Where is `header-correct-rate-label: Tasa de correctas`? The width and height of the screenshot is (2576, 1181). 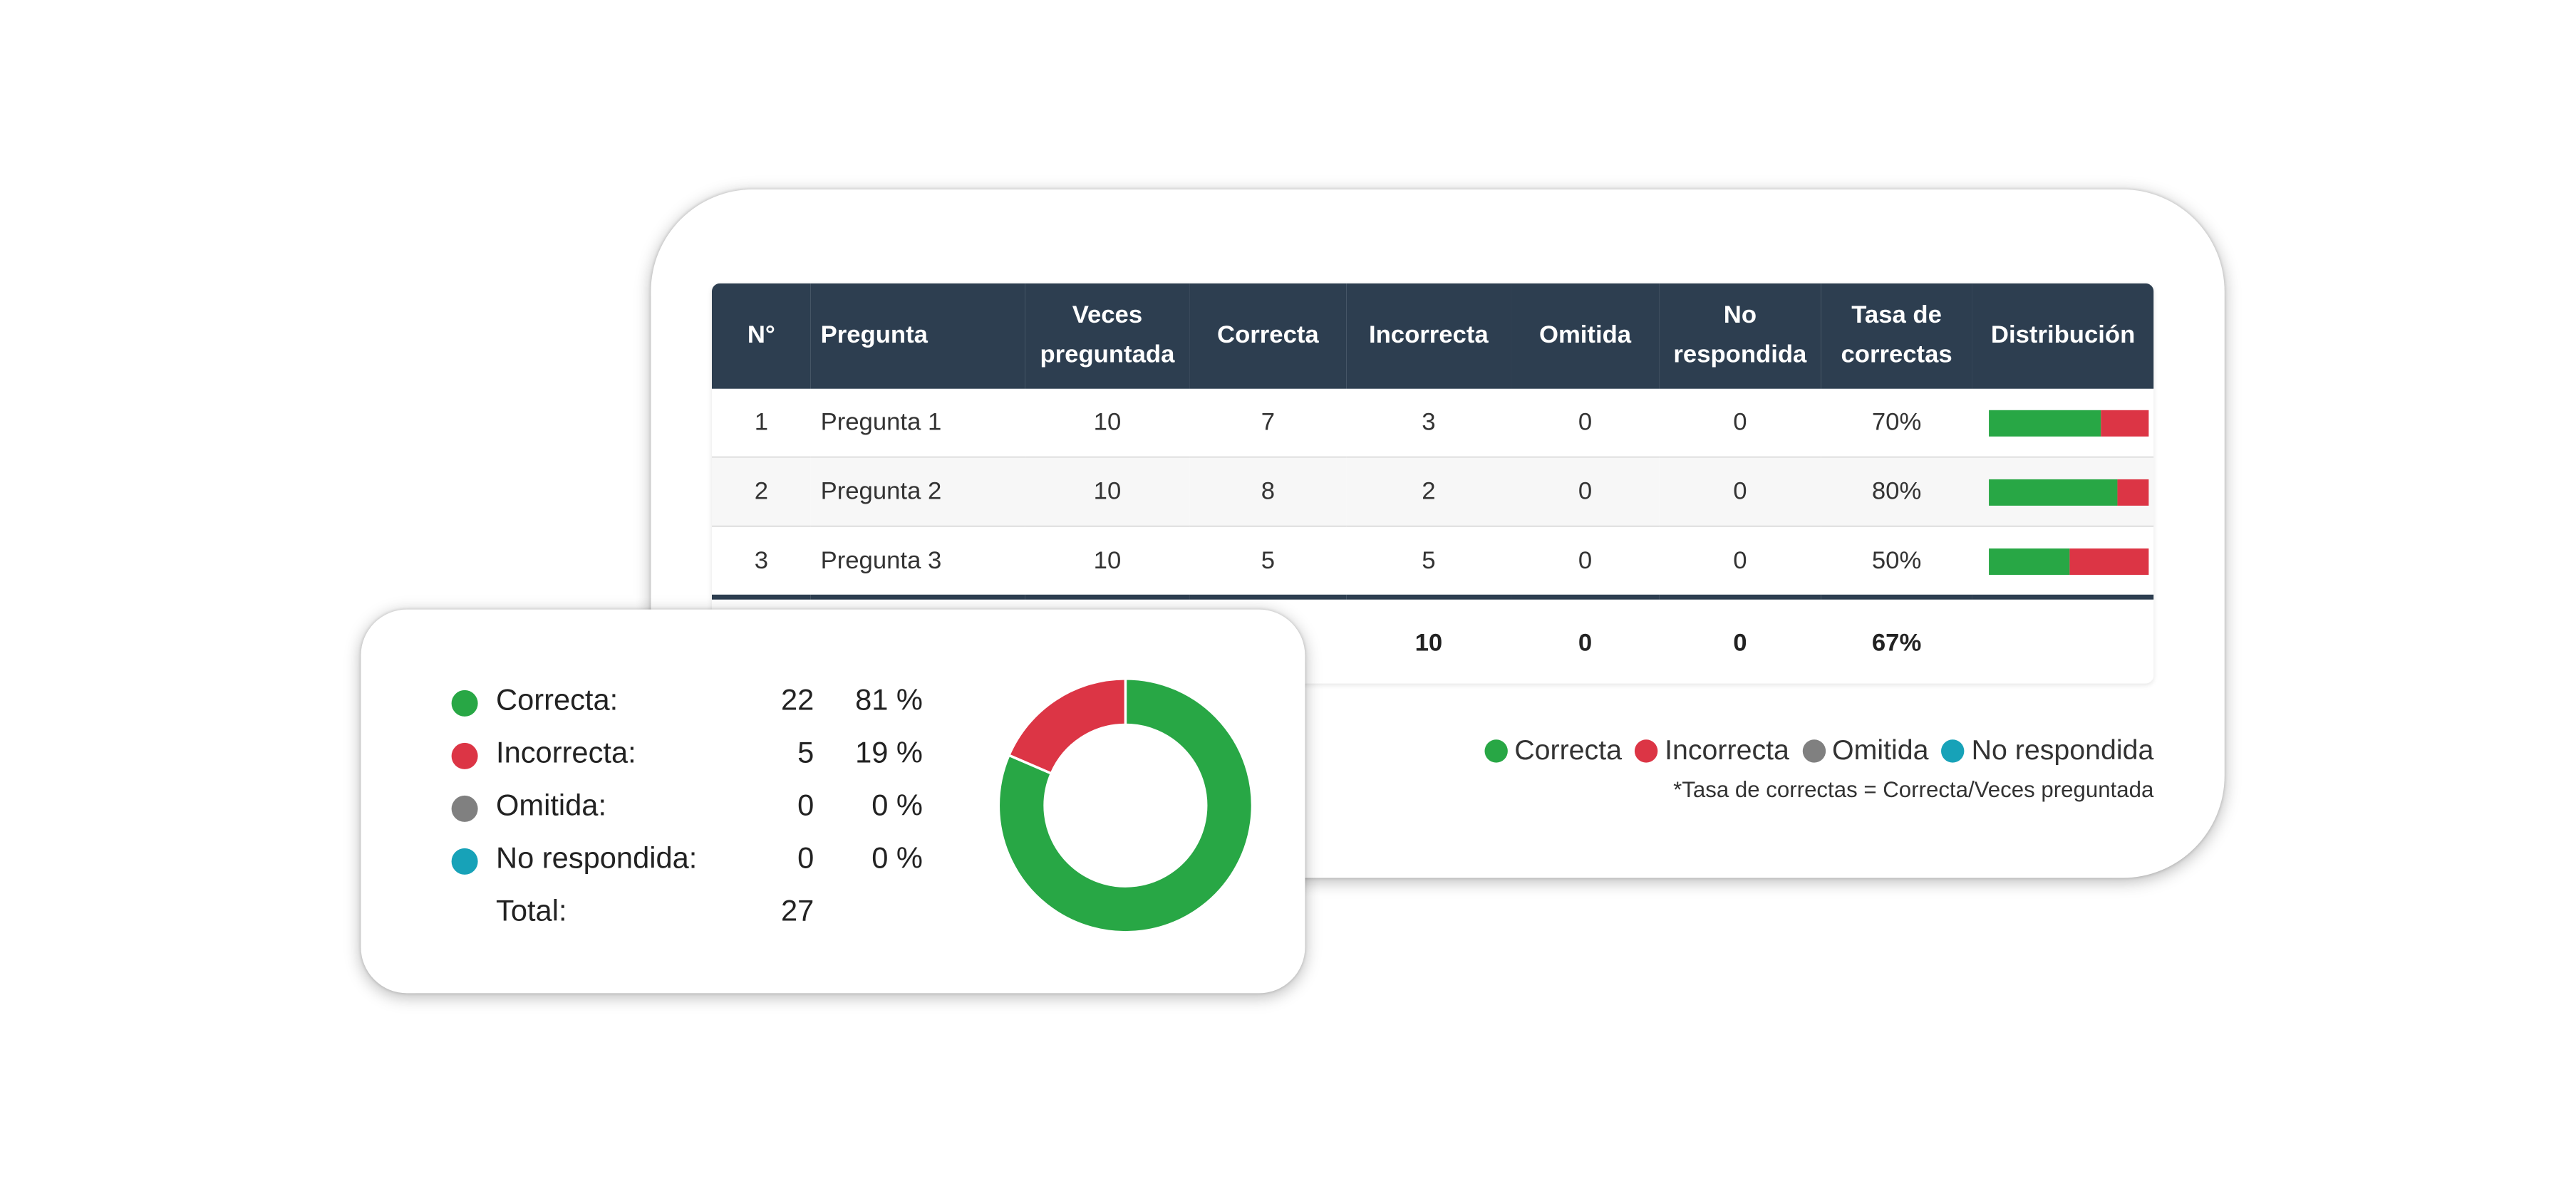
header-correct-rate-label: Tasa de correctas is located at coordinates (1897, 335).